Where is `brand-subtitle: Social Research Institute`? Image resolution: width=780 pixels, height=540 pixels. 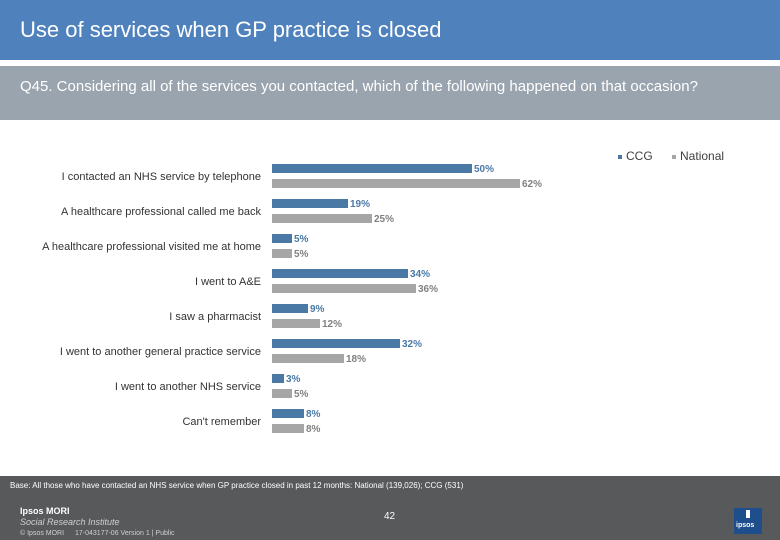 brand-subtitle: Social Research Institute is located at coordinates (70, 522).